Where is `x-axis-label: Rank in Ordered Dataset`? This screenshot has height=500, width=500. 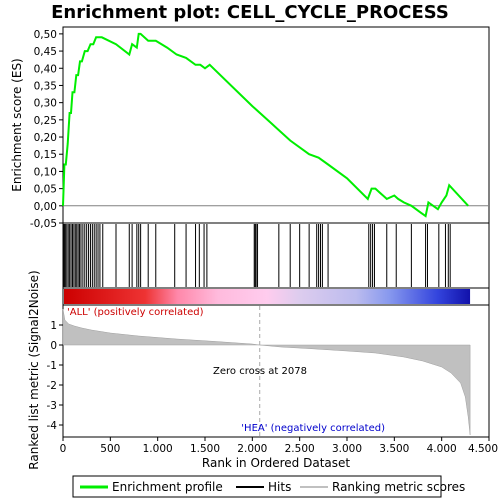
x-axis-label: Rank in Ordered Dataset is located at coordinates (276, 463).